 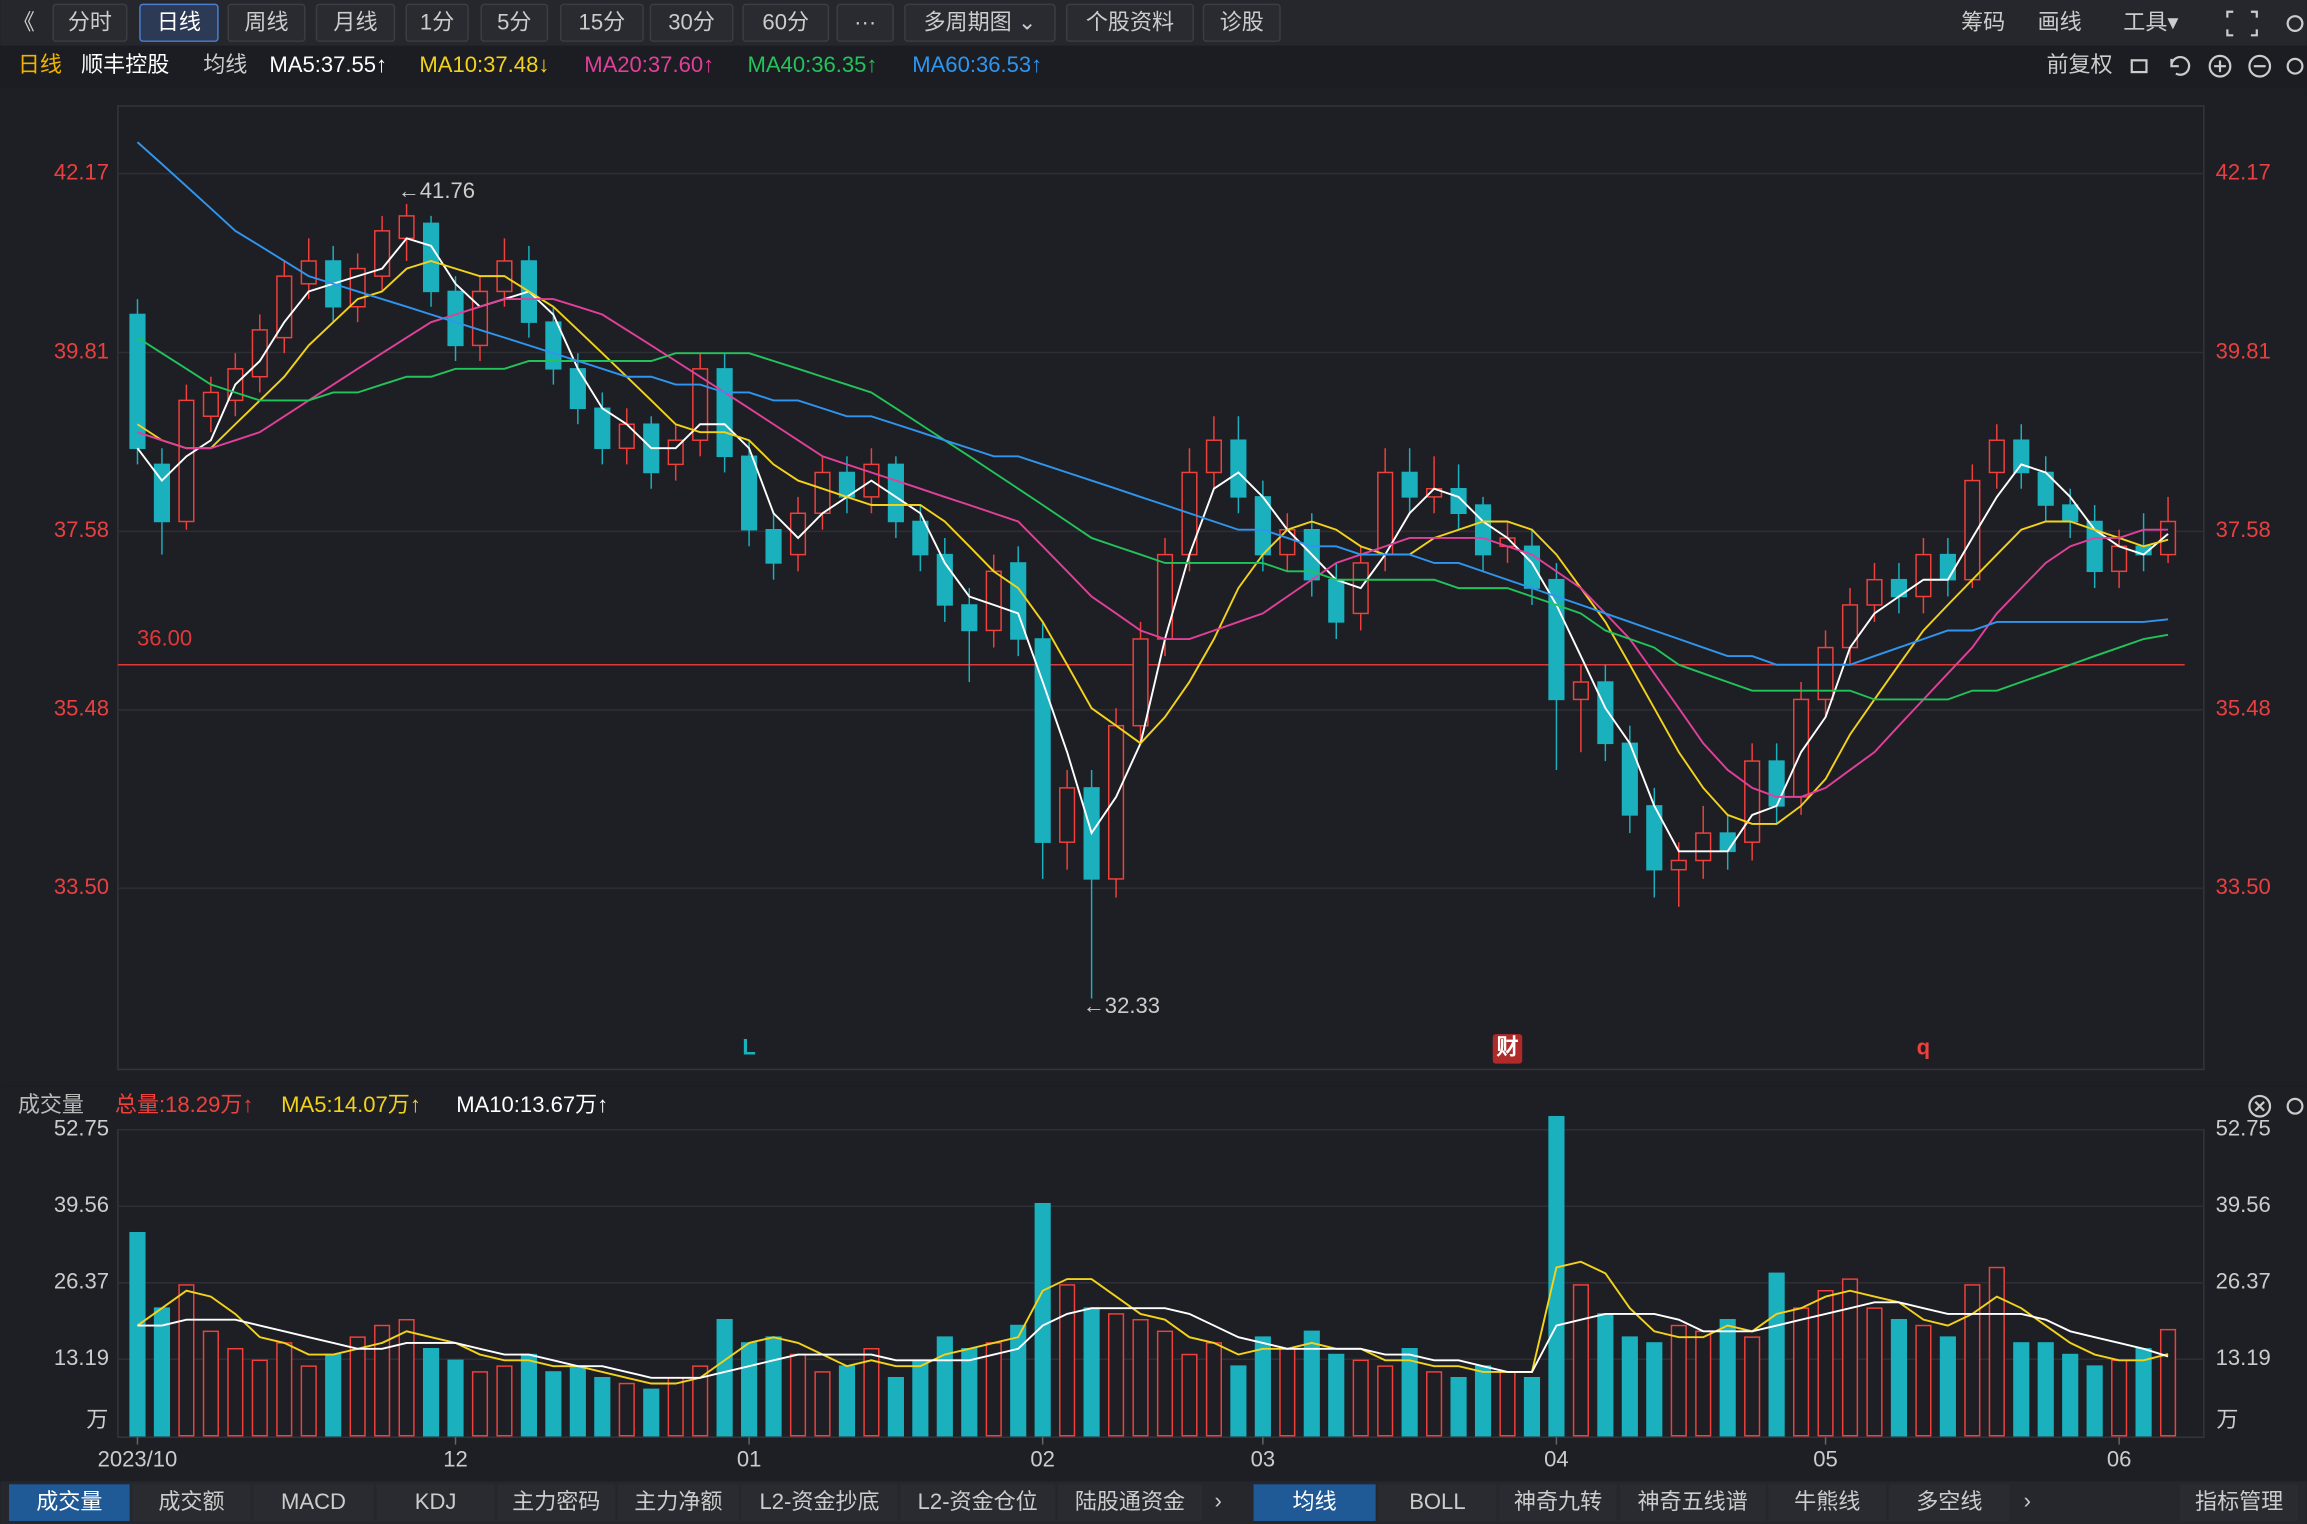 I want to click on toolbar-tab: 诊股, so click(x=1242, y=21).